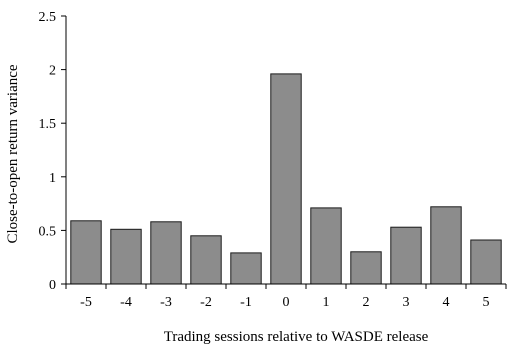  I want to click on bar--4, so click(126, 256).